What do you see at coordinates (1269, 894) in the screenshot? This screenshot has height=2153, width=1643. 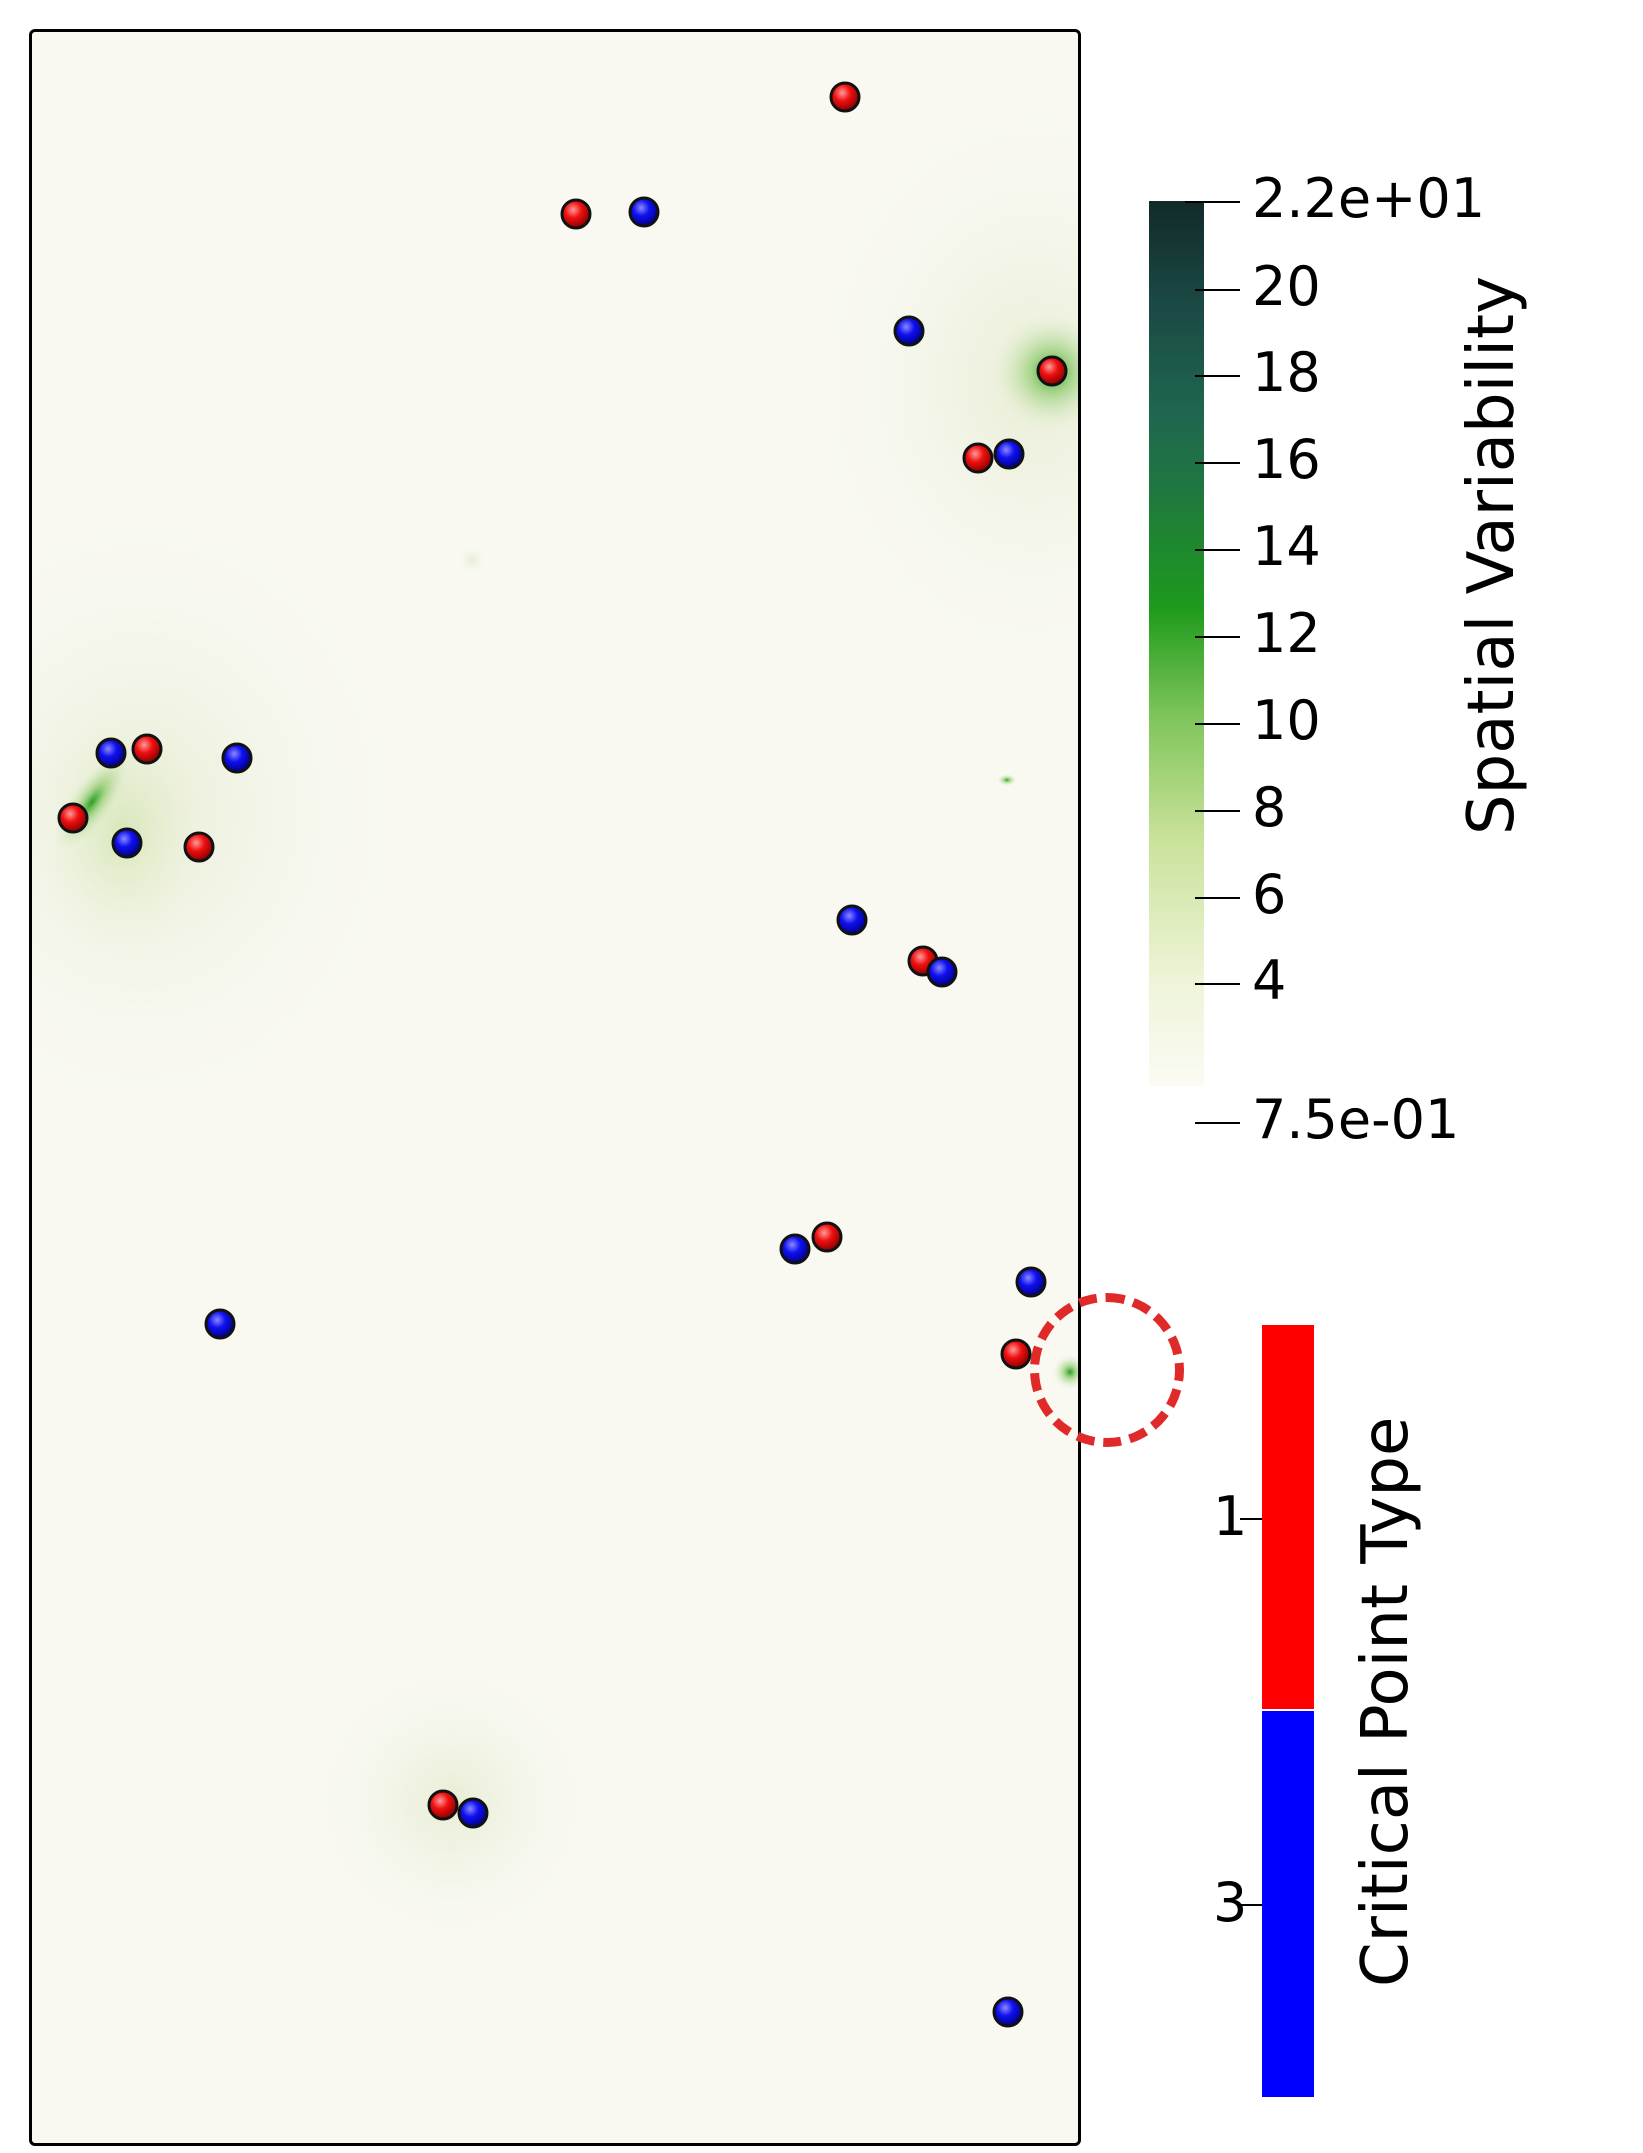 I see `colorbar-tick-label: 6` at bounding box center [1269, 894].